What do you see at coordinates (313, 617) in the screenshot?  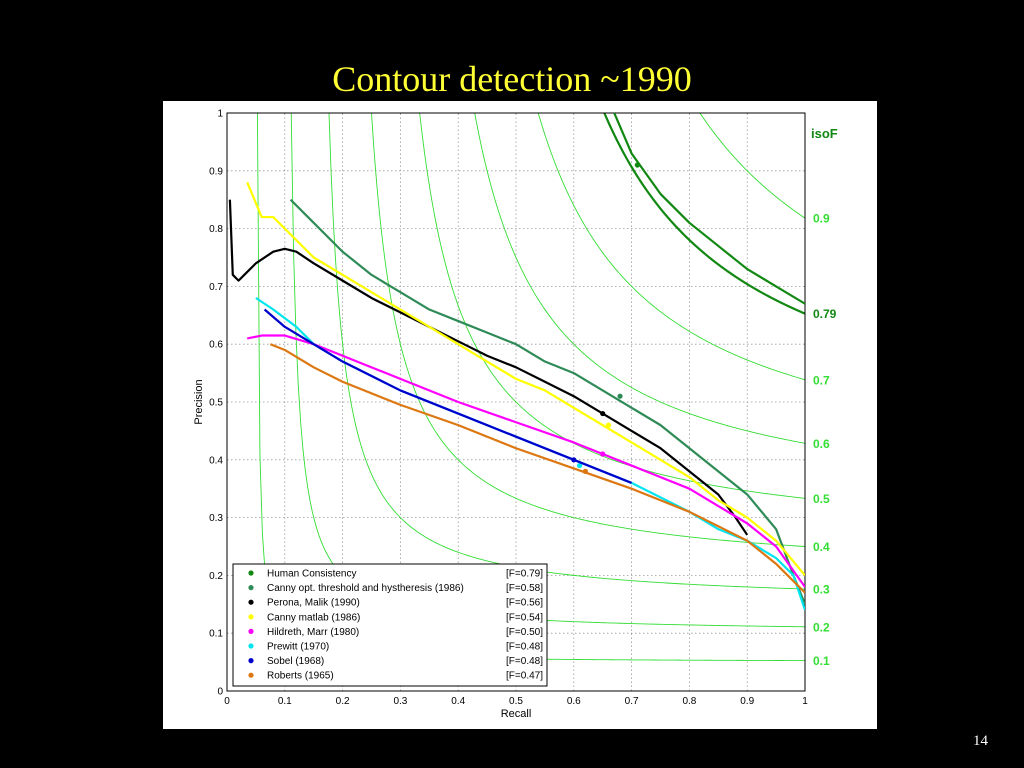 I see `legend-entry-name: Canny matlab (1986)` at bounding box center [313, 617].